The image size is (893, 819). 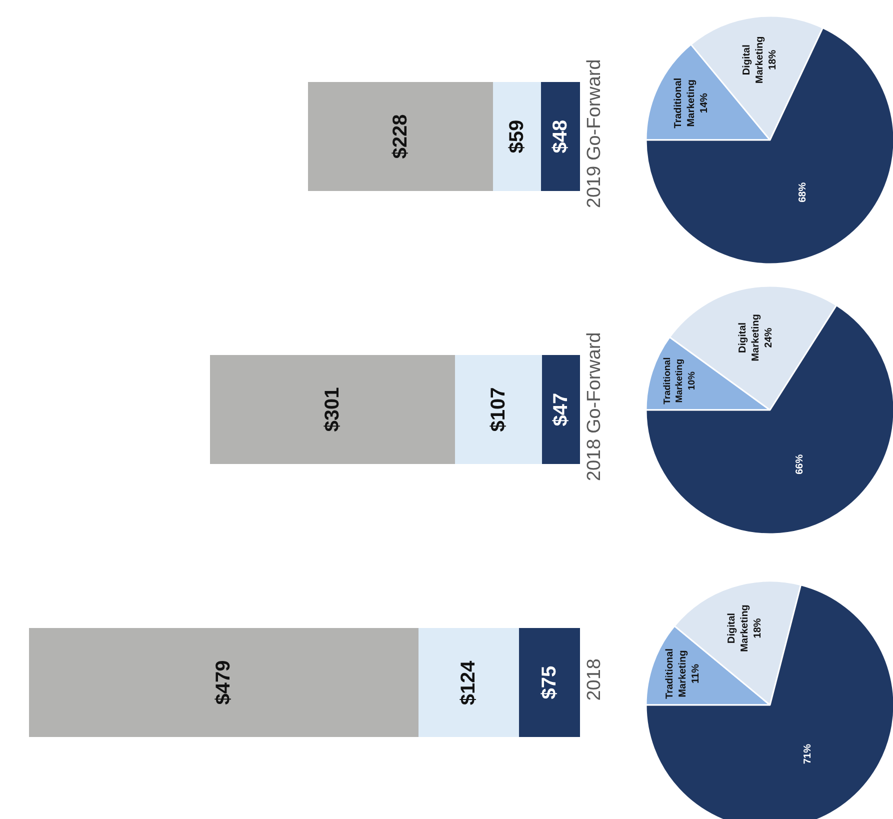 I want to click on y-tick-label: 2019 Go-Forward, so click(x=594, y=133).